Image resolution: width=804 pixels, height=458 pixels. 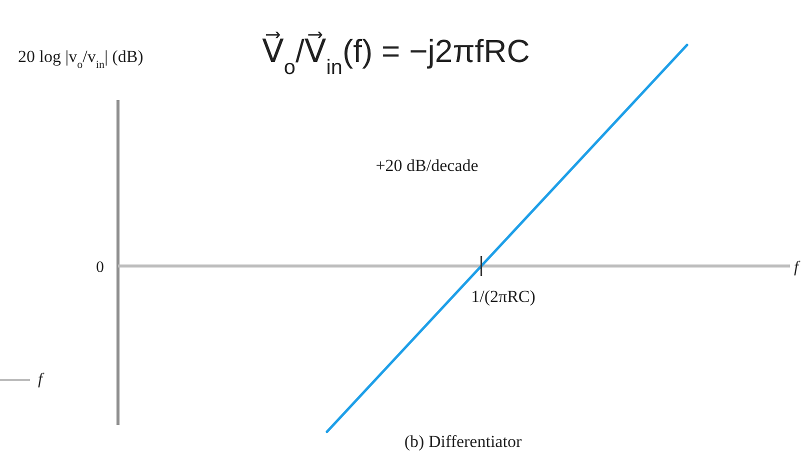 What do you see at coordinates (427, 165) in the screenshot?
I see `annotation: +20 dB/decade` at bounding box center [427, 165].